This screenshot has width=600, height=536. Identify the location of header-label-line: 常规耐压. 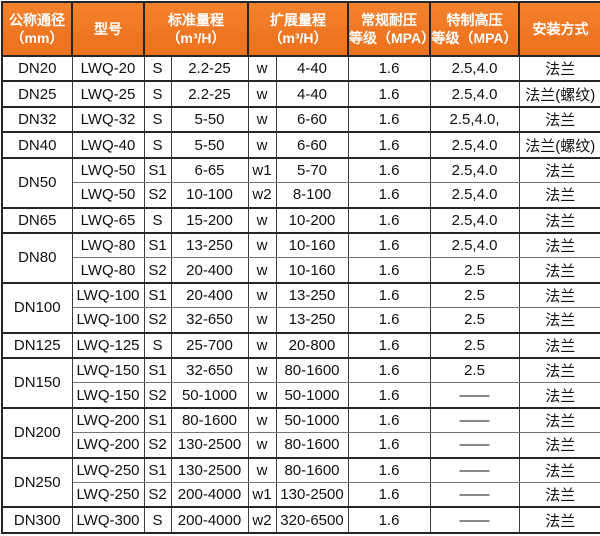
(389, 19).